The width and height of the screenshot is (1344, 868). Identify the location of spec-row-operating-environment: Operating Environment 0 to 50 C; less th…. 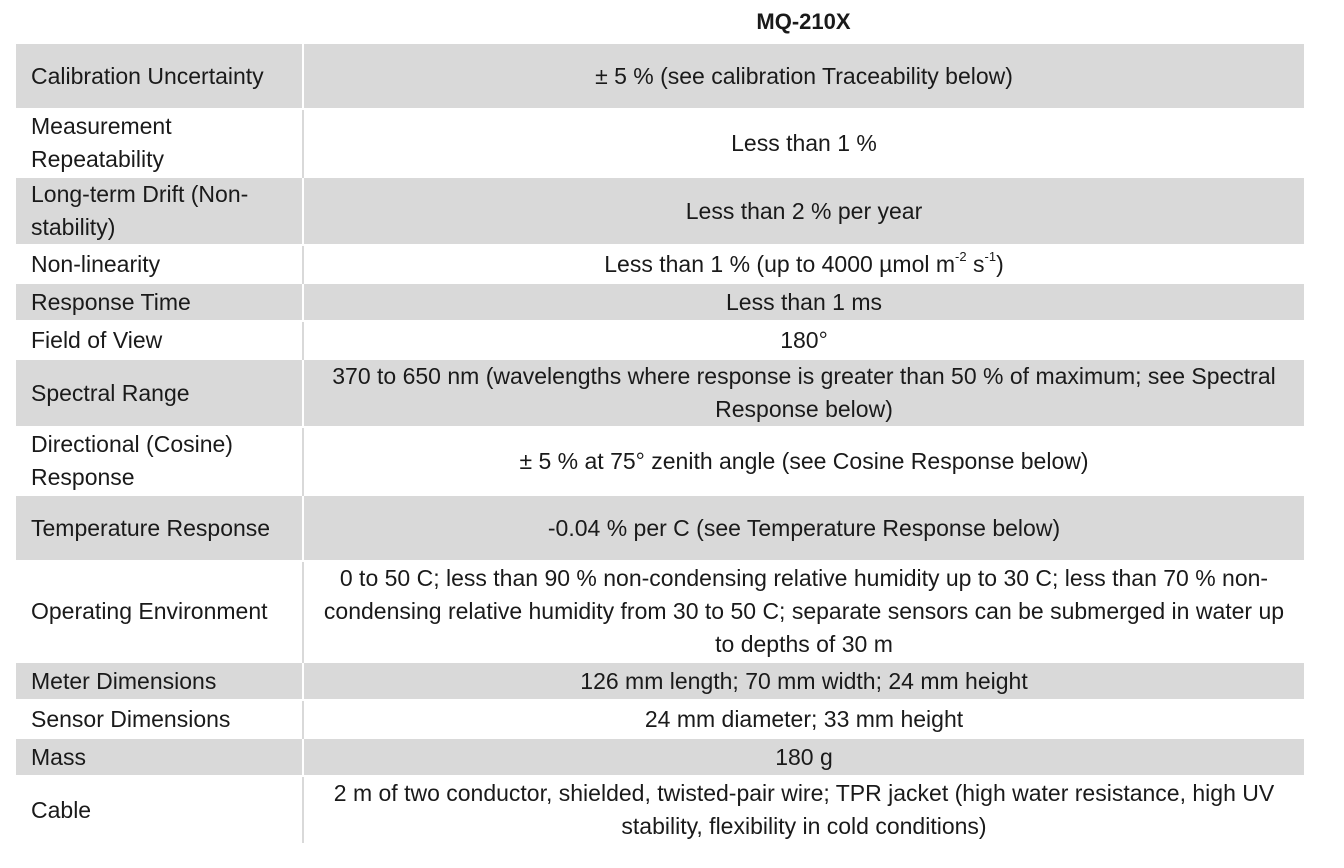
(660, 611).